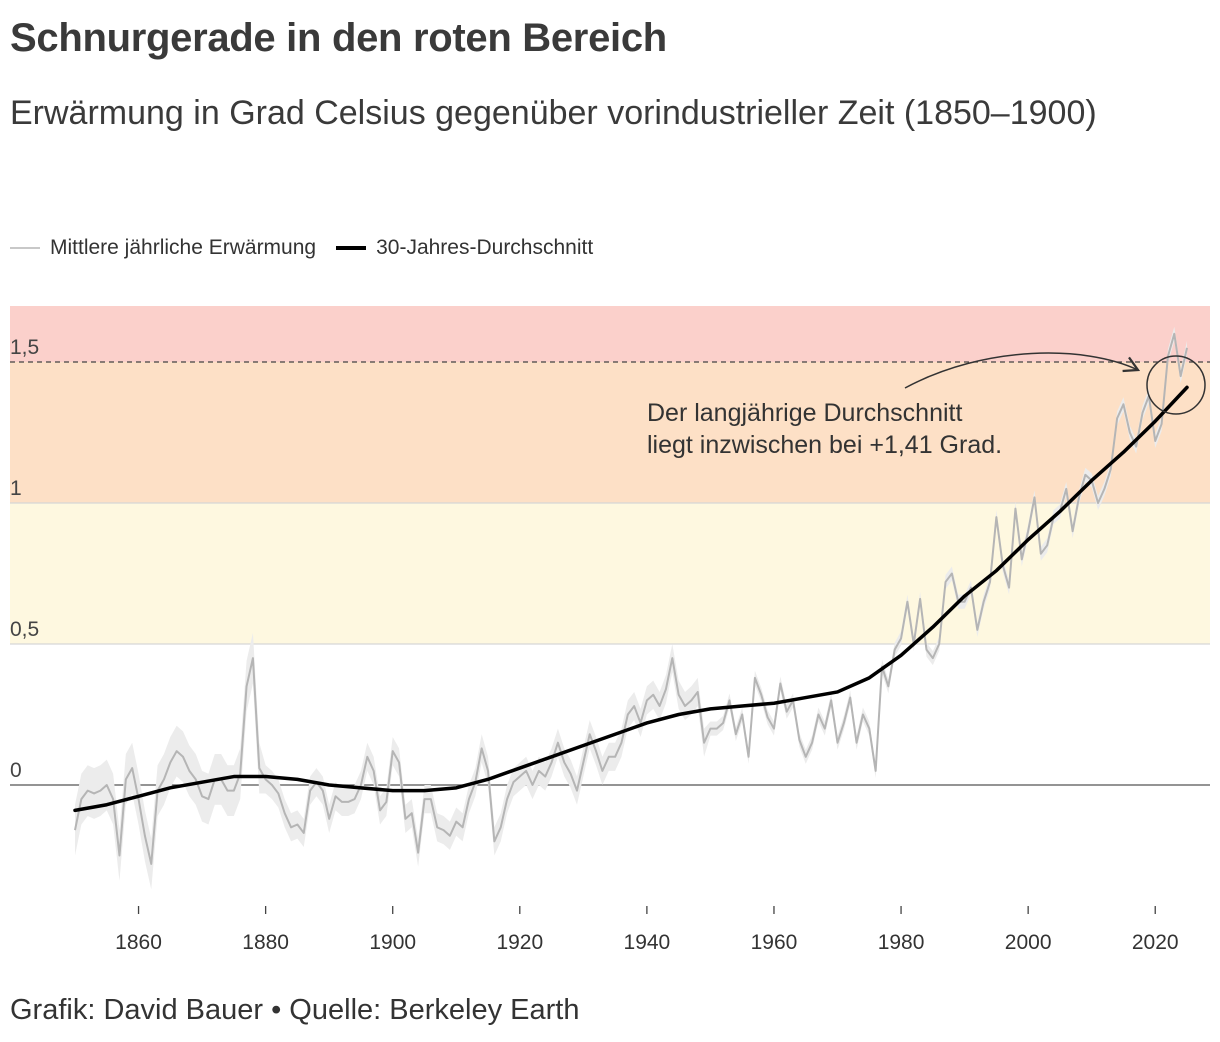 Image resolution: width=1220 pixels, height=1042 pixels. What do you see at coordinates (24, 629) in the screenshot?
I see `y-tick-label: 0,5` at bounding box center [24, 629].